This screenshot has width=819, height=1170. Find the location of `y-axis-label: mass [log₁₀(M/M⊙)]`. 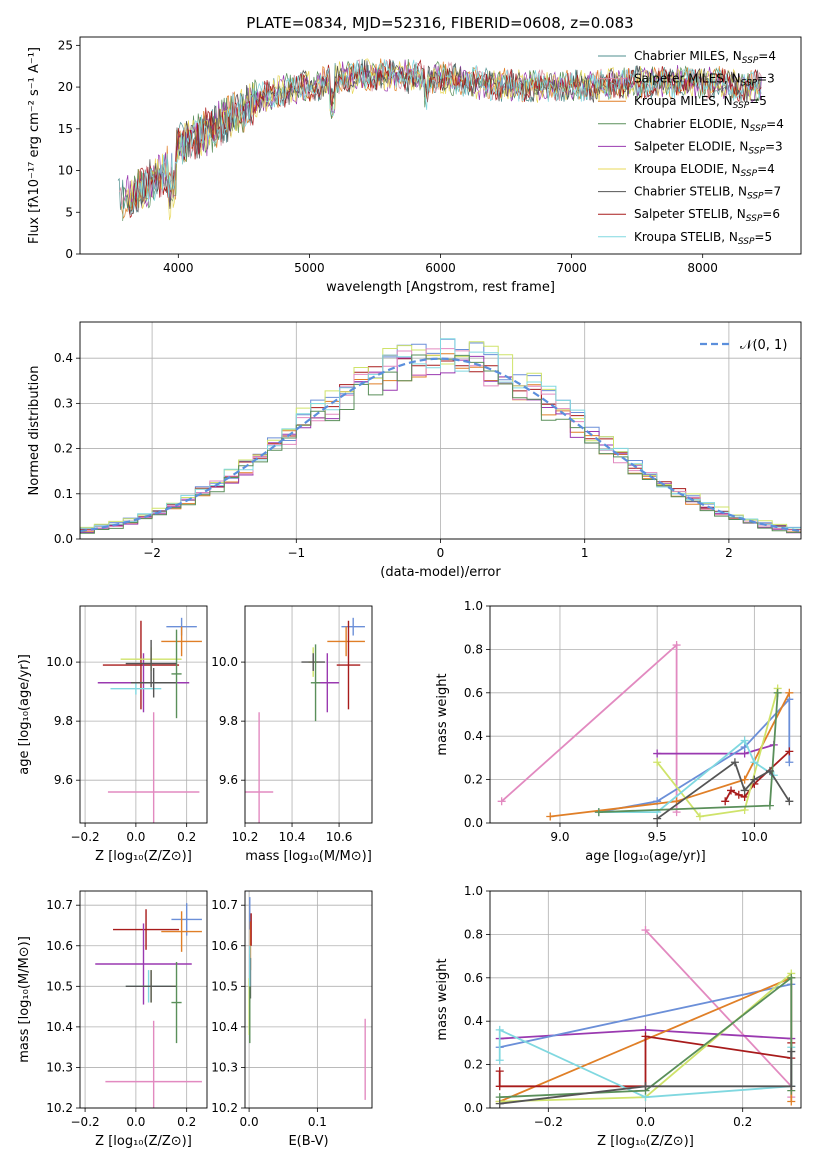

y-axis-label: mass [log₁₀(M/M⊙)] is located at coordinates (24, 999).